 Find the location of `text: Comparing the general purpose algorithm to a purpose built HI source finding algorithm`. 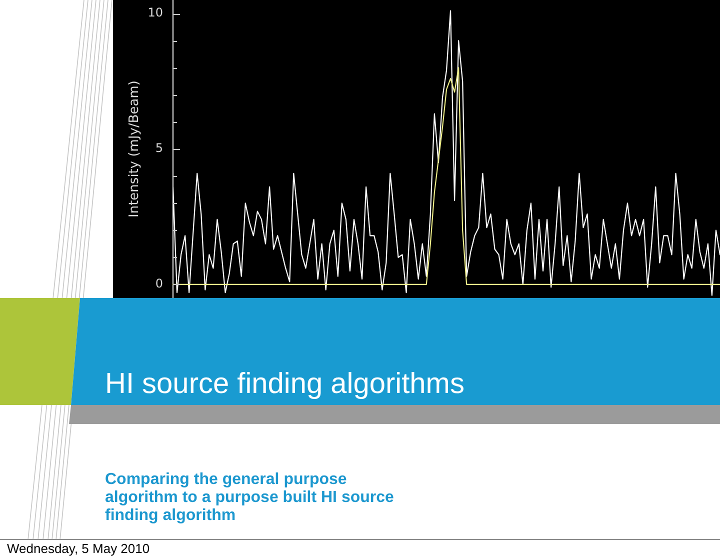

text: Comparing the general purpose algorithm to a purpose built HI source finding algorithm is located at coordinates (250, 498).